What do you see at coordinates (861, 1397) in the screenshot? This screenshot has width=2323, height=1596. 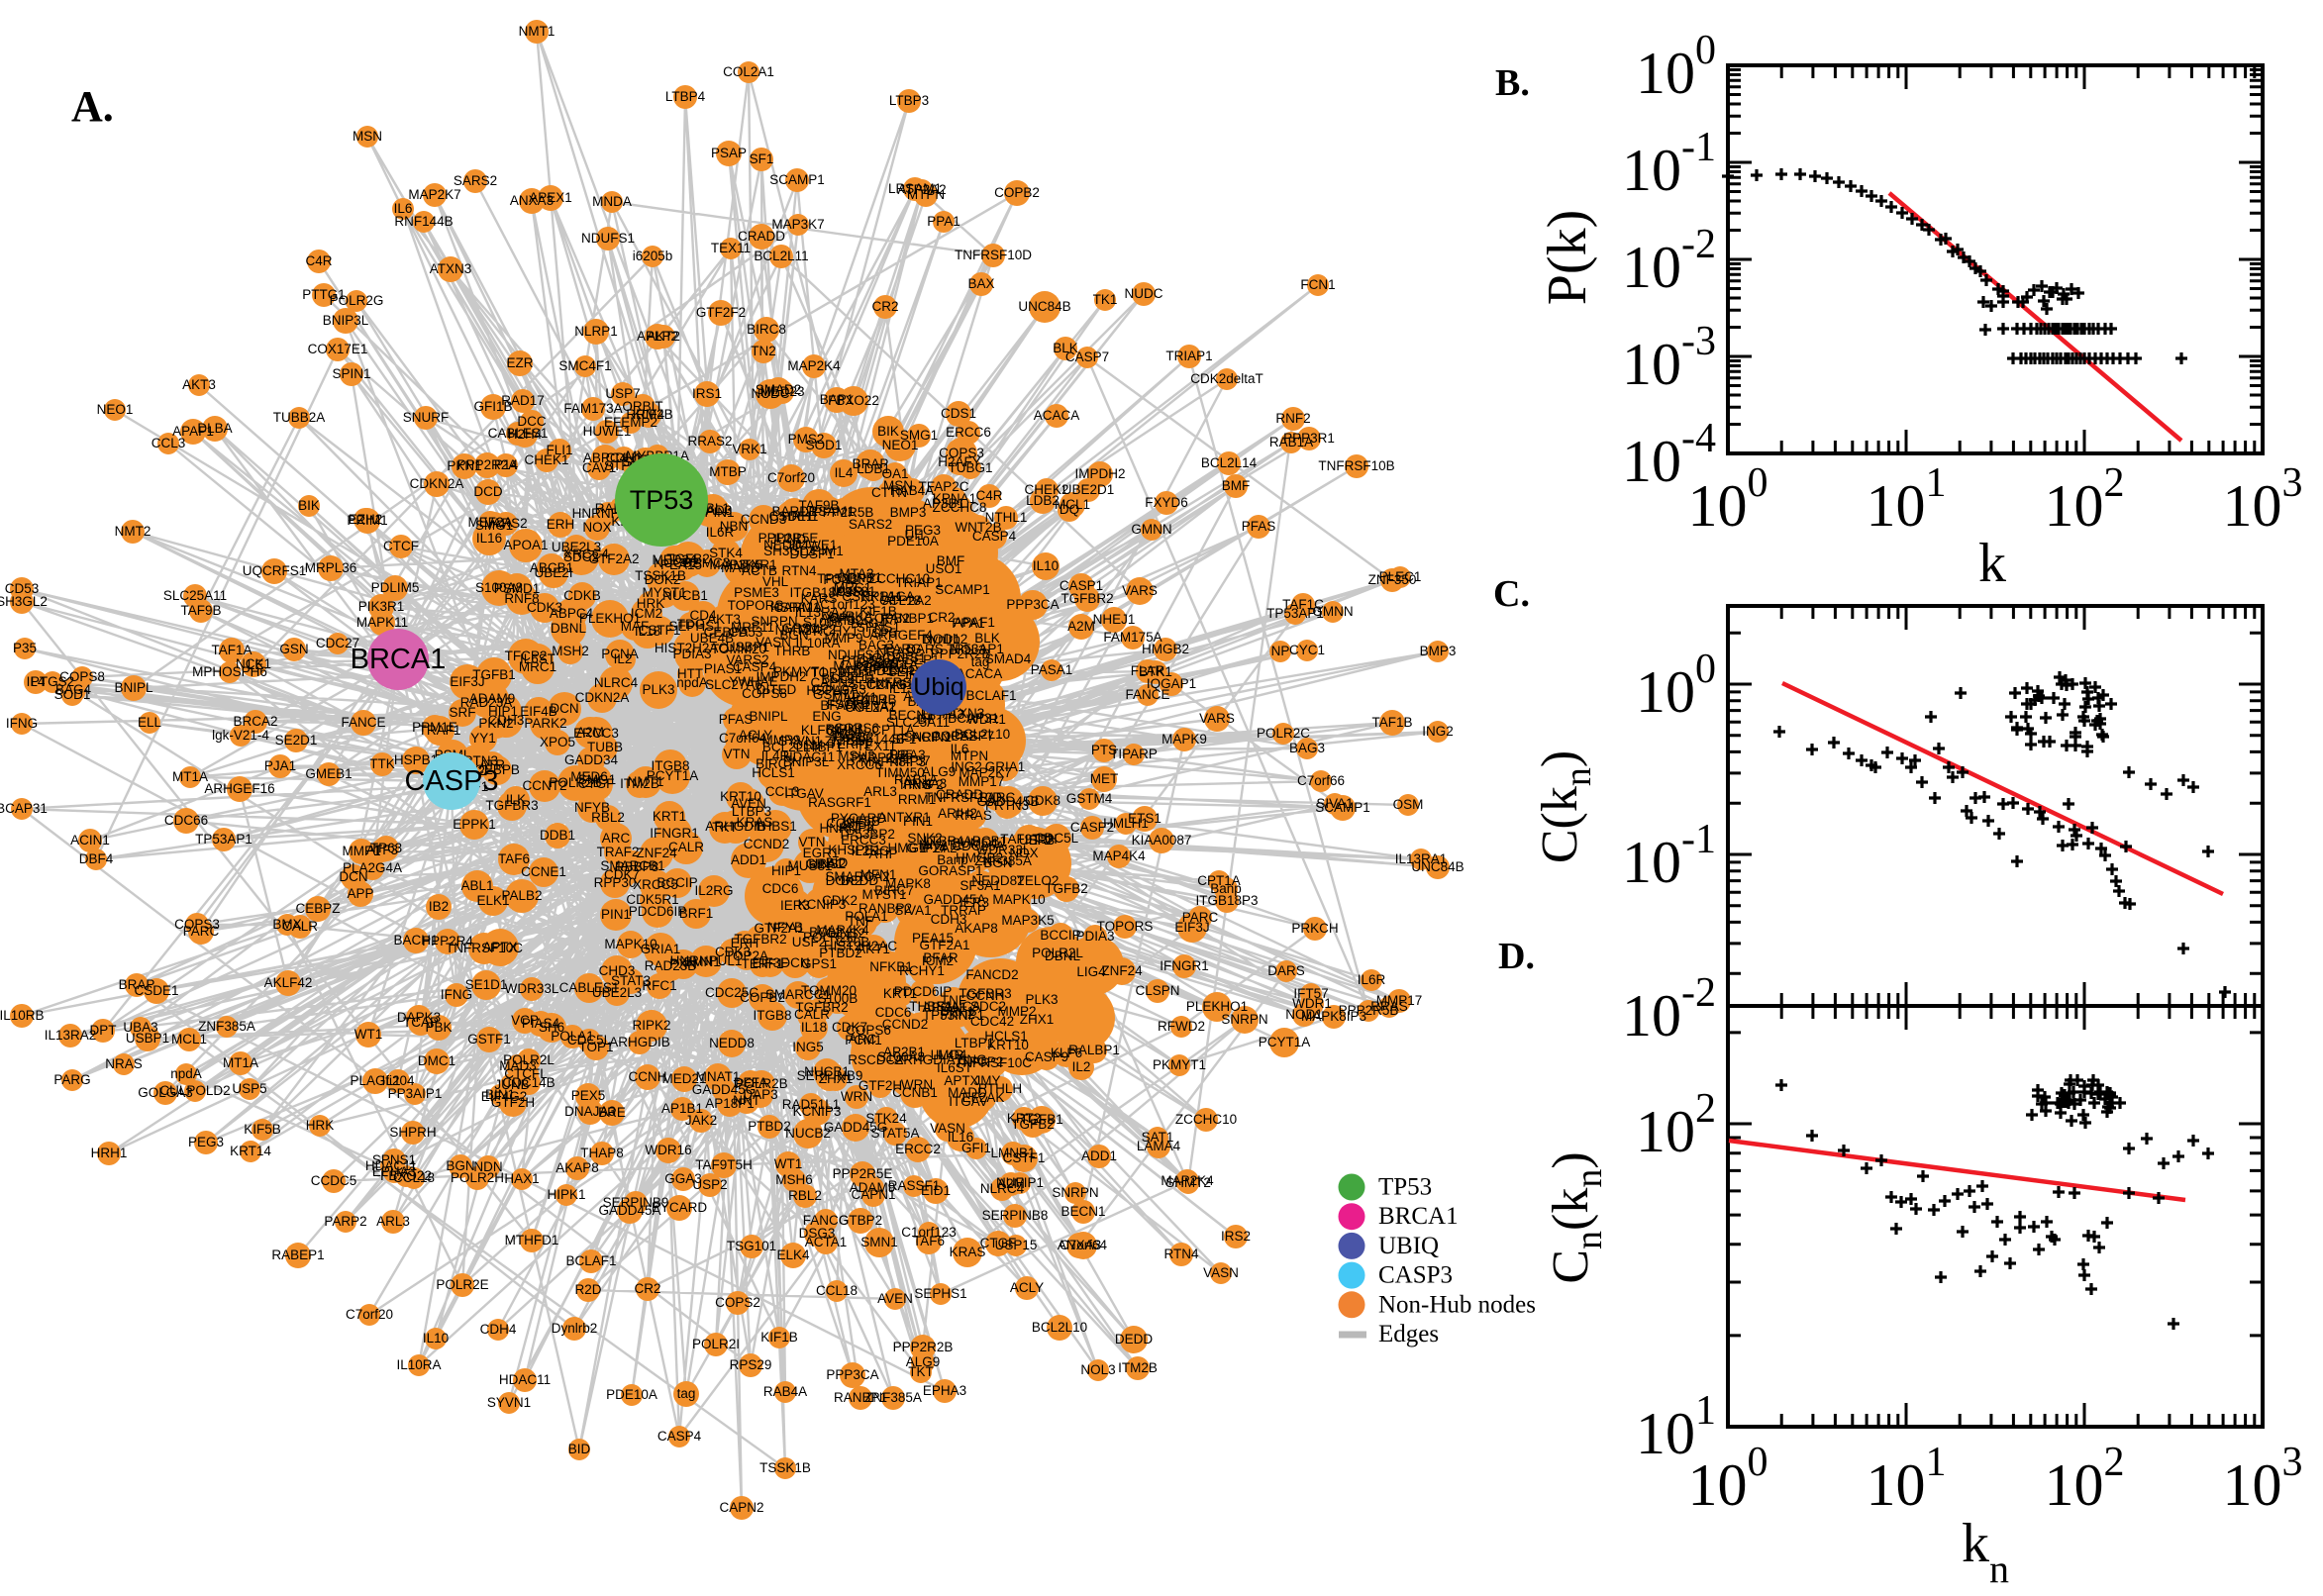 I see `svg-text: RANBP1` at bounding box center [861, 1397].